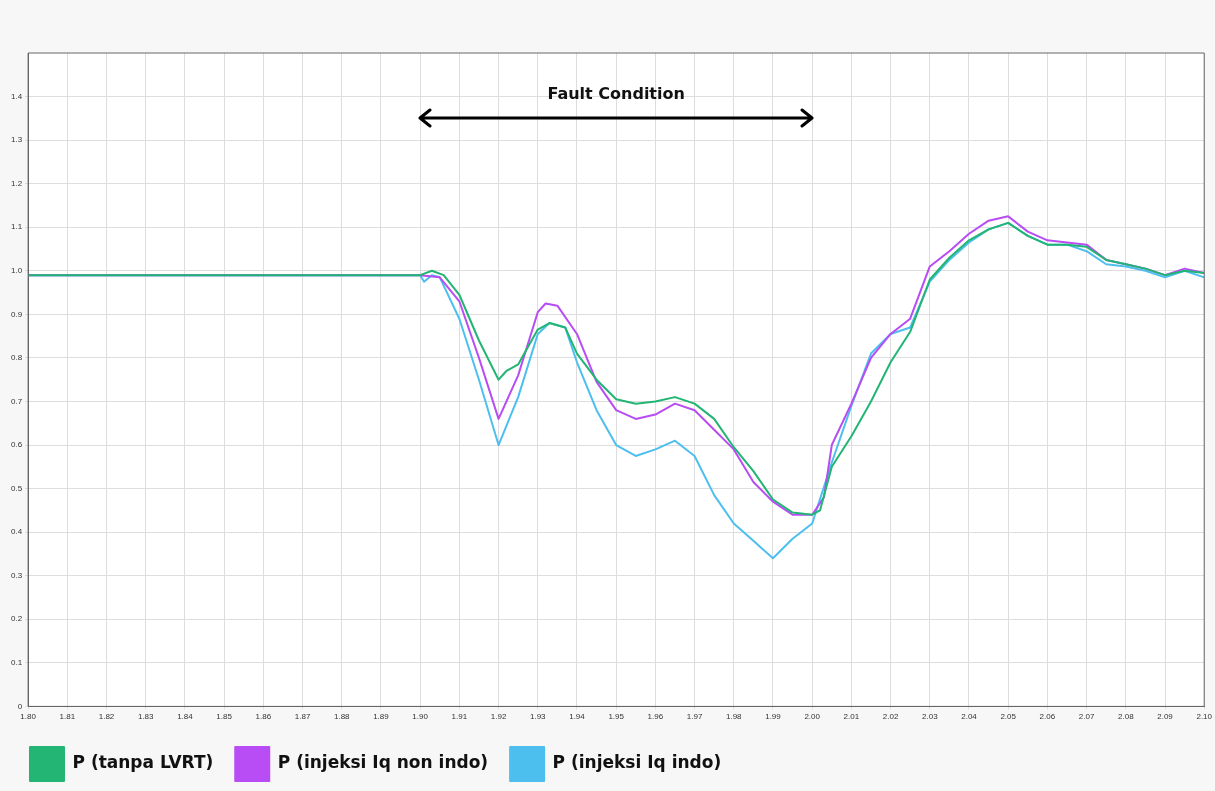 This screenshot has height=791, width=1215. What do you see at coordinates (420, 717) in the screenshot?
I see `x-tick-label: 1.90` at bounding box center [420, 717].